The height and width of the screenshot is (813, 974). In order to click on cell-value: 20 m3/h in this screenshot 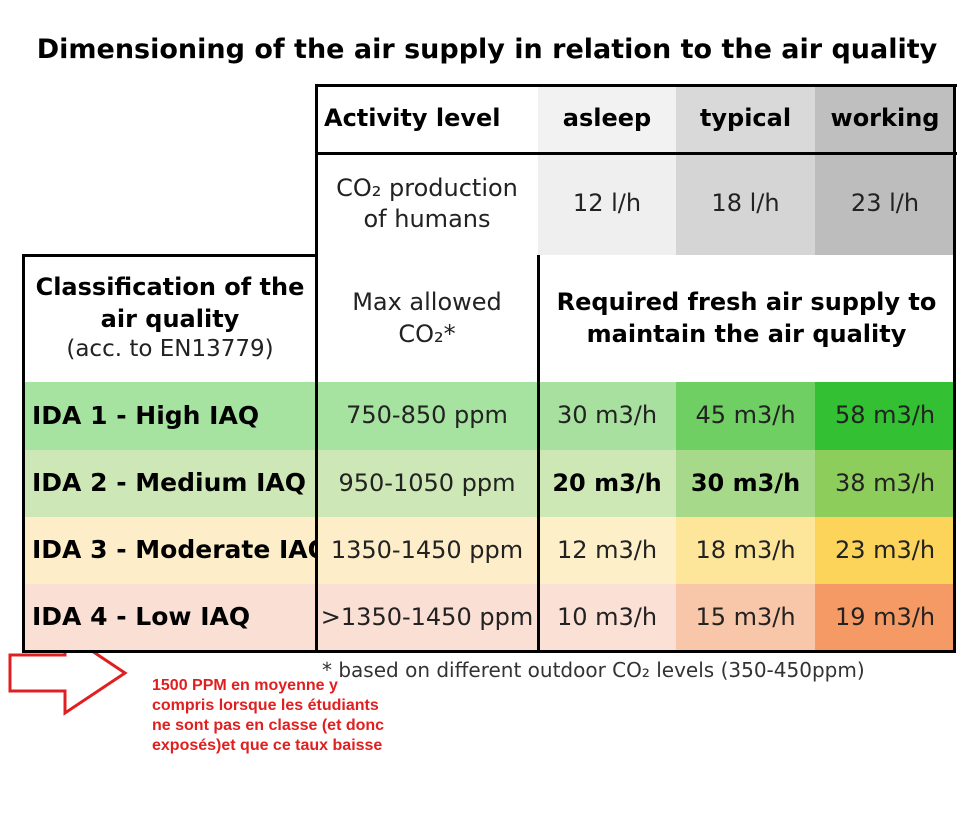, I will do `click(607, 483)`.